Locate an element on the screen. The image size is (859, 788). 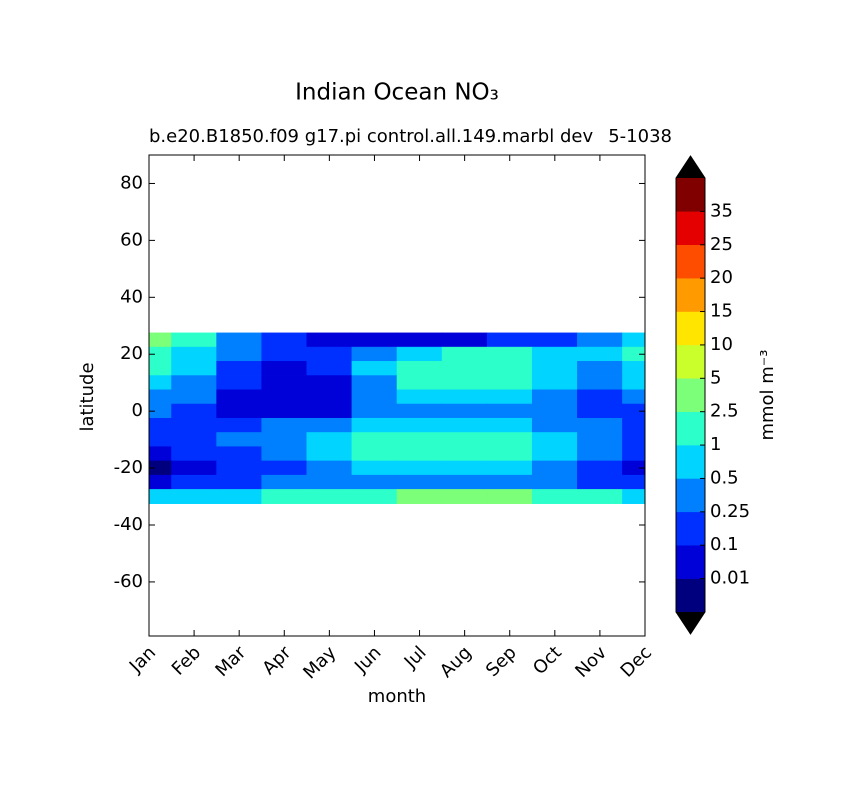
colorbar-tick-label: 0.01 is located at coordinates (730, 578).